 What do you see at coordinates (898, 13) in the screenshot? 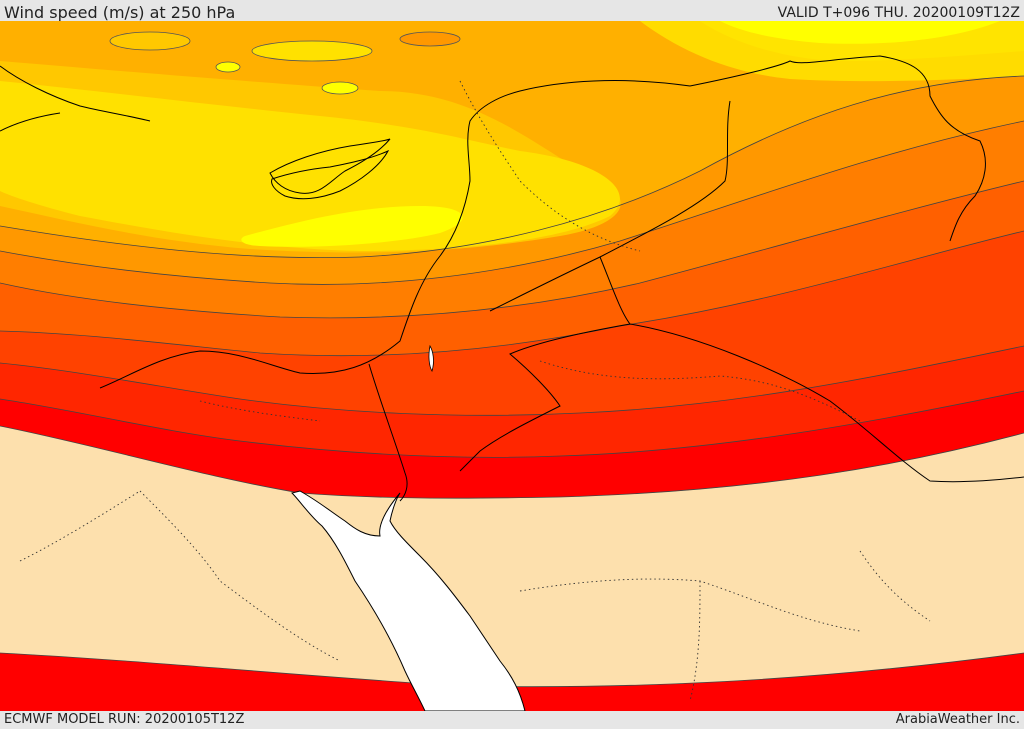
I see `valid-time-label: VALID T+096 THU. 20200109T12Z` at bounding box center [898, 13].